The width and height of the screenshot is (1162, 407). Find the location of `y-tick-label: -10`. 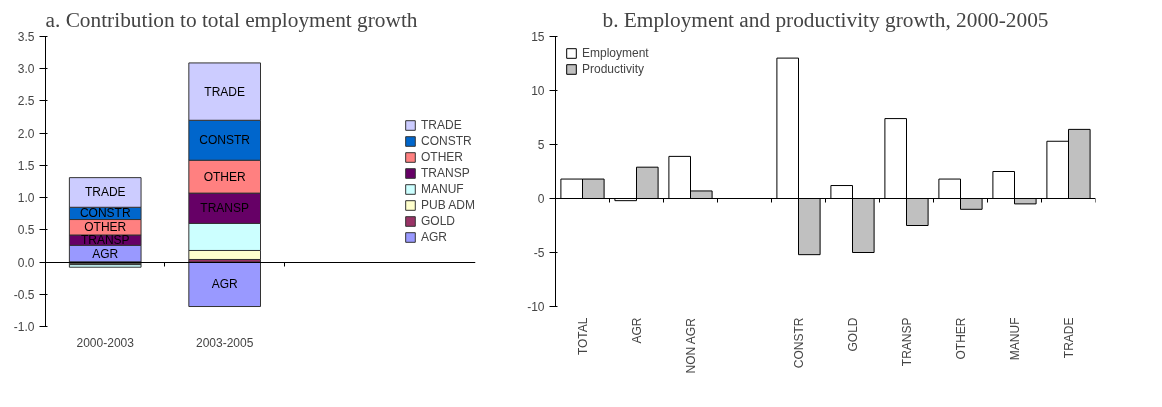

y-tick-label: -10 is located at coordinates (536, 307).